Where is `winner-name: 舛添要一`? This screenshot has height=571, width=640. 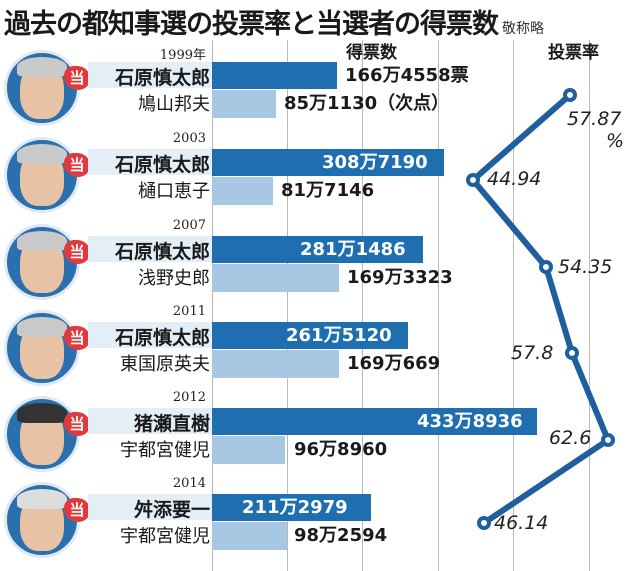 winner-name: 舛添要一 is located at coordinates (171, 510).